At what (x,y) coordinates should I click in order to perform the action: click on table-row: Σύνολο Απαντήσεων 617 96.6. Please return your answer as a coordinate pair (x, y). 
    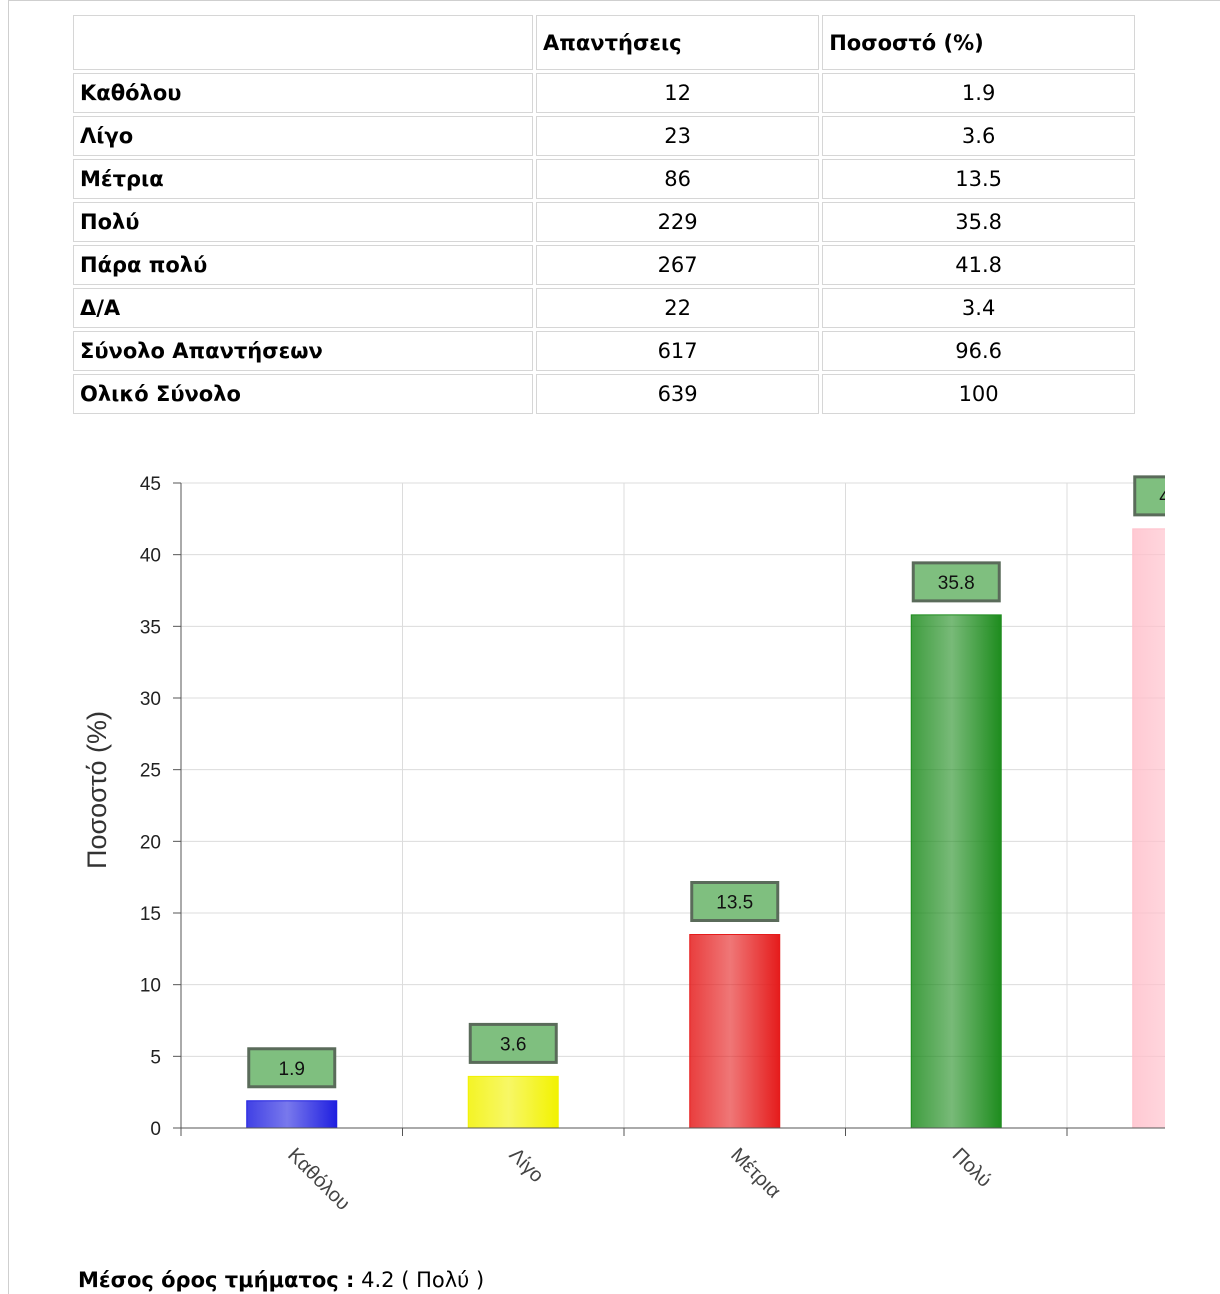
    Looking at the image, I should click on (604, 351).